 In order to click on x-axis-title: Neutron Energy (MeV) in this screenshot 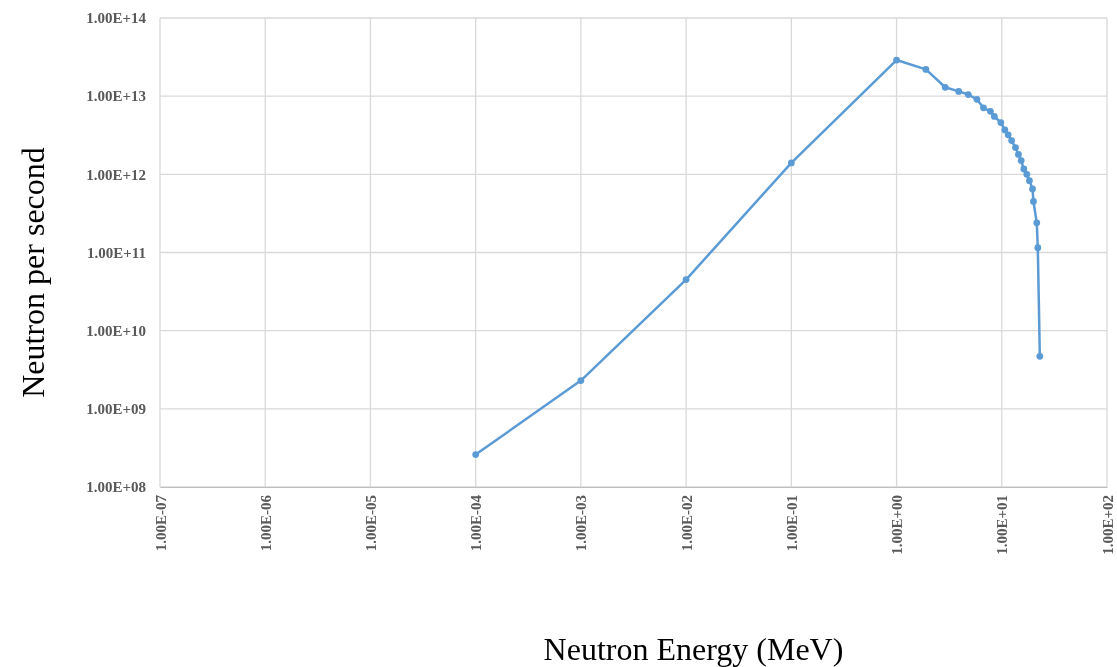, I will do `click(693, 649)`.